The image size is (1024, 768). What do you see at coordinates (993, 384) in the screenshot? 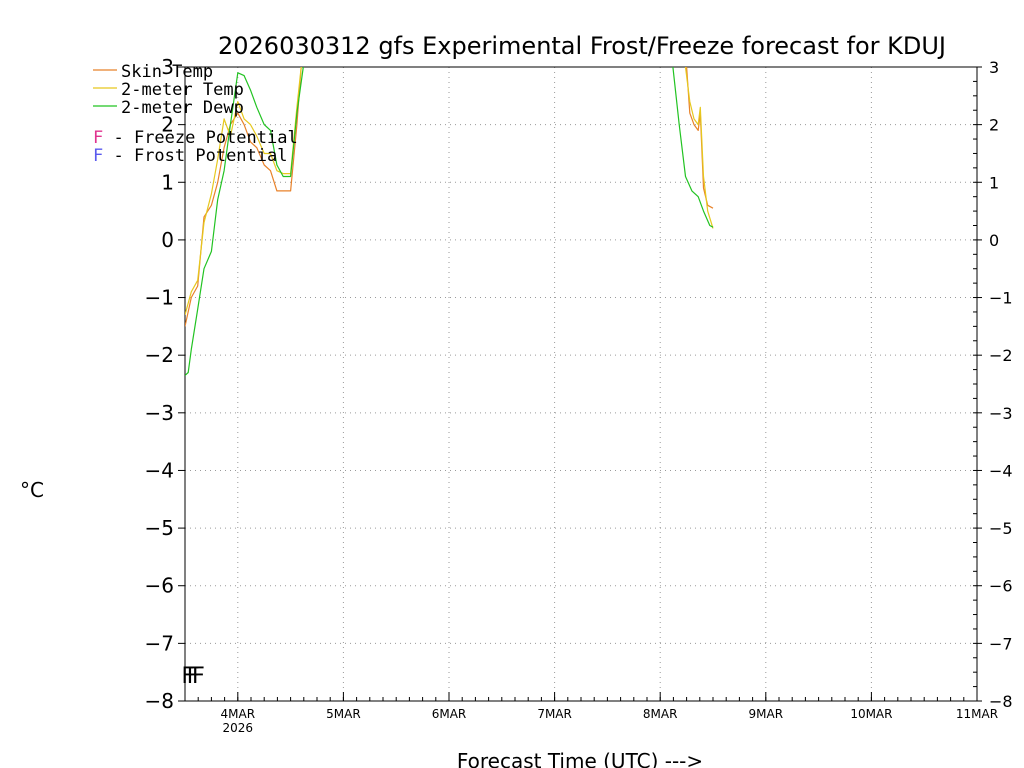
I see `y-axis-right: −8 −7 −6 −5 −4 −3 −2 −1 0 1 2 3` at bounding box center [993, 384].